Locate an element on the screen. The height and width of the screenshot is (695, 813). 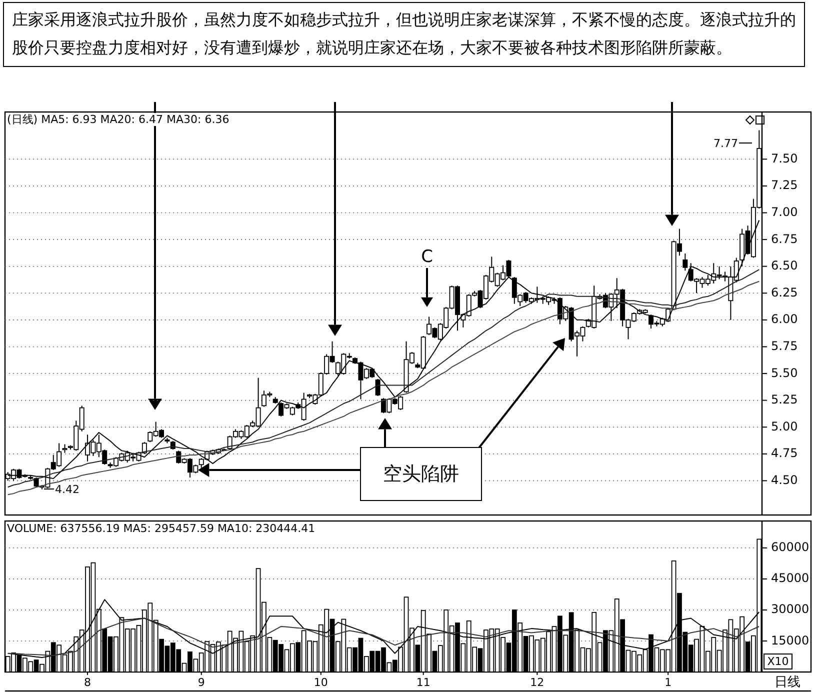
annotation: 7.77 is located at coordinates (726, 143).